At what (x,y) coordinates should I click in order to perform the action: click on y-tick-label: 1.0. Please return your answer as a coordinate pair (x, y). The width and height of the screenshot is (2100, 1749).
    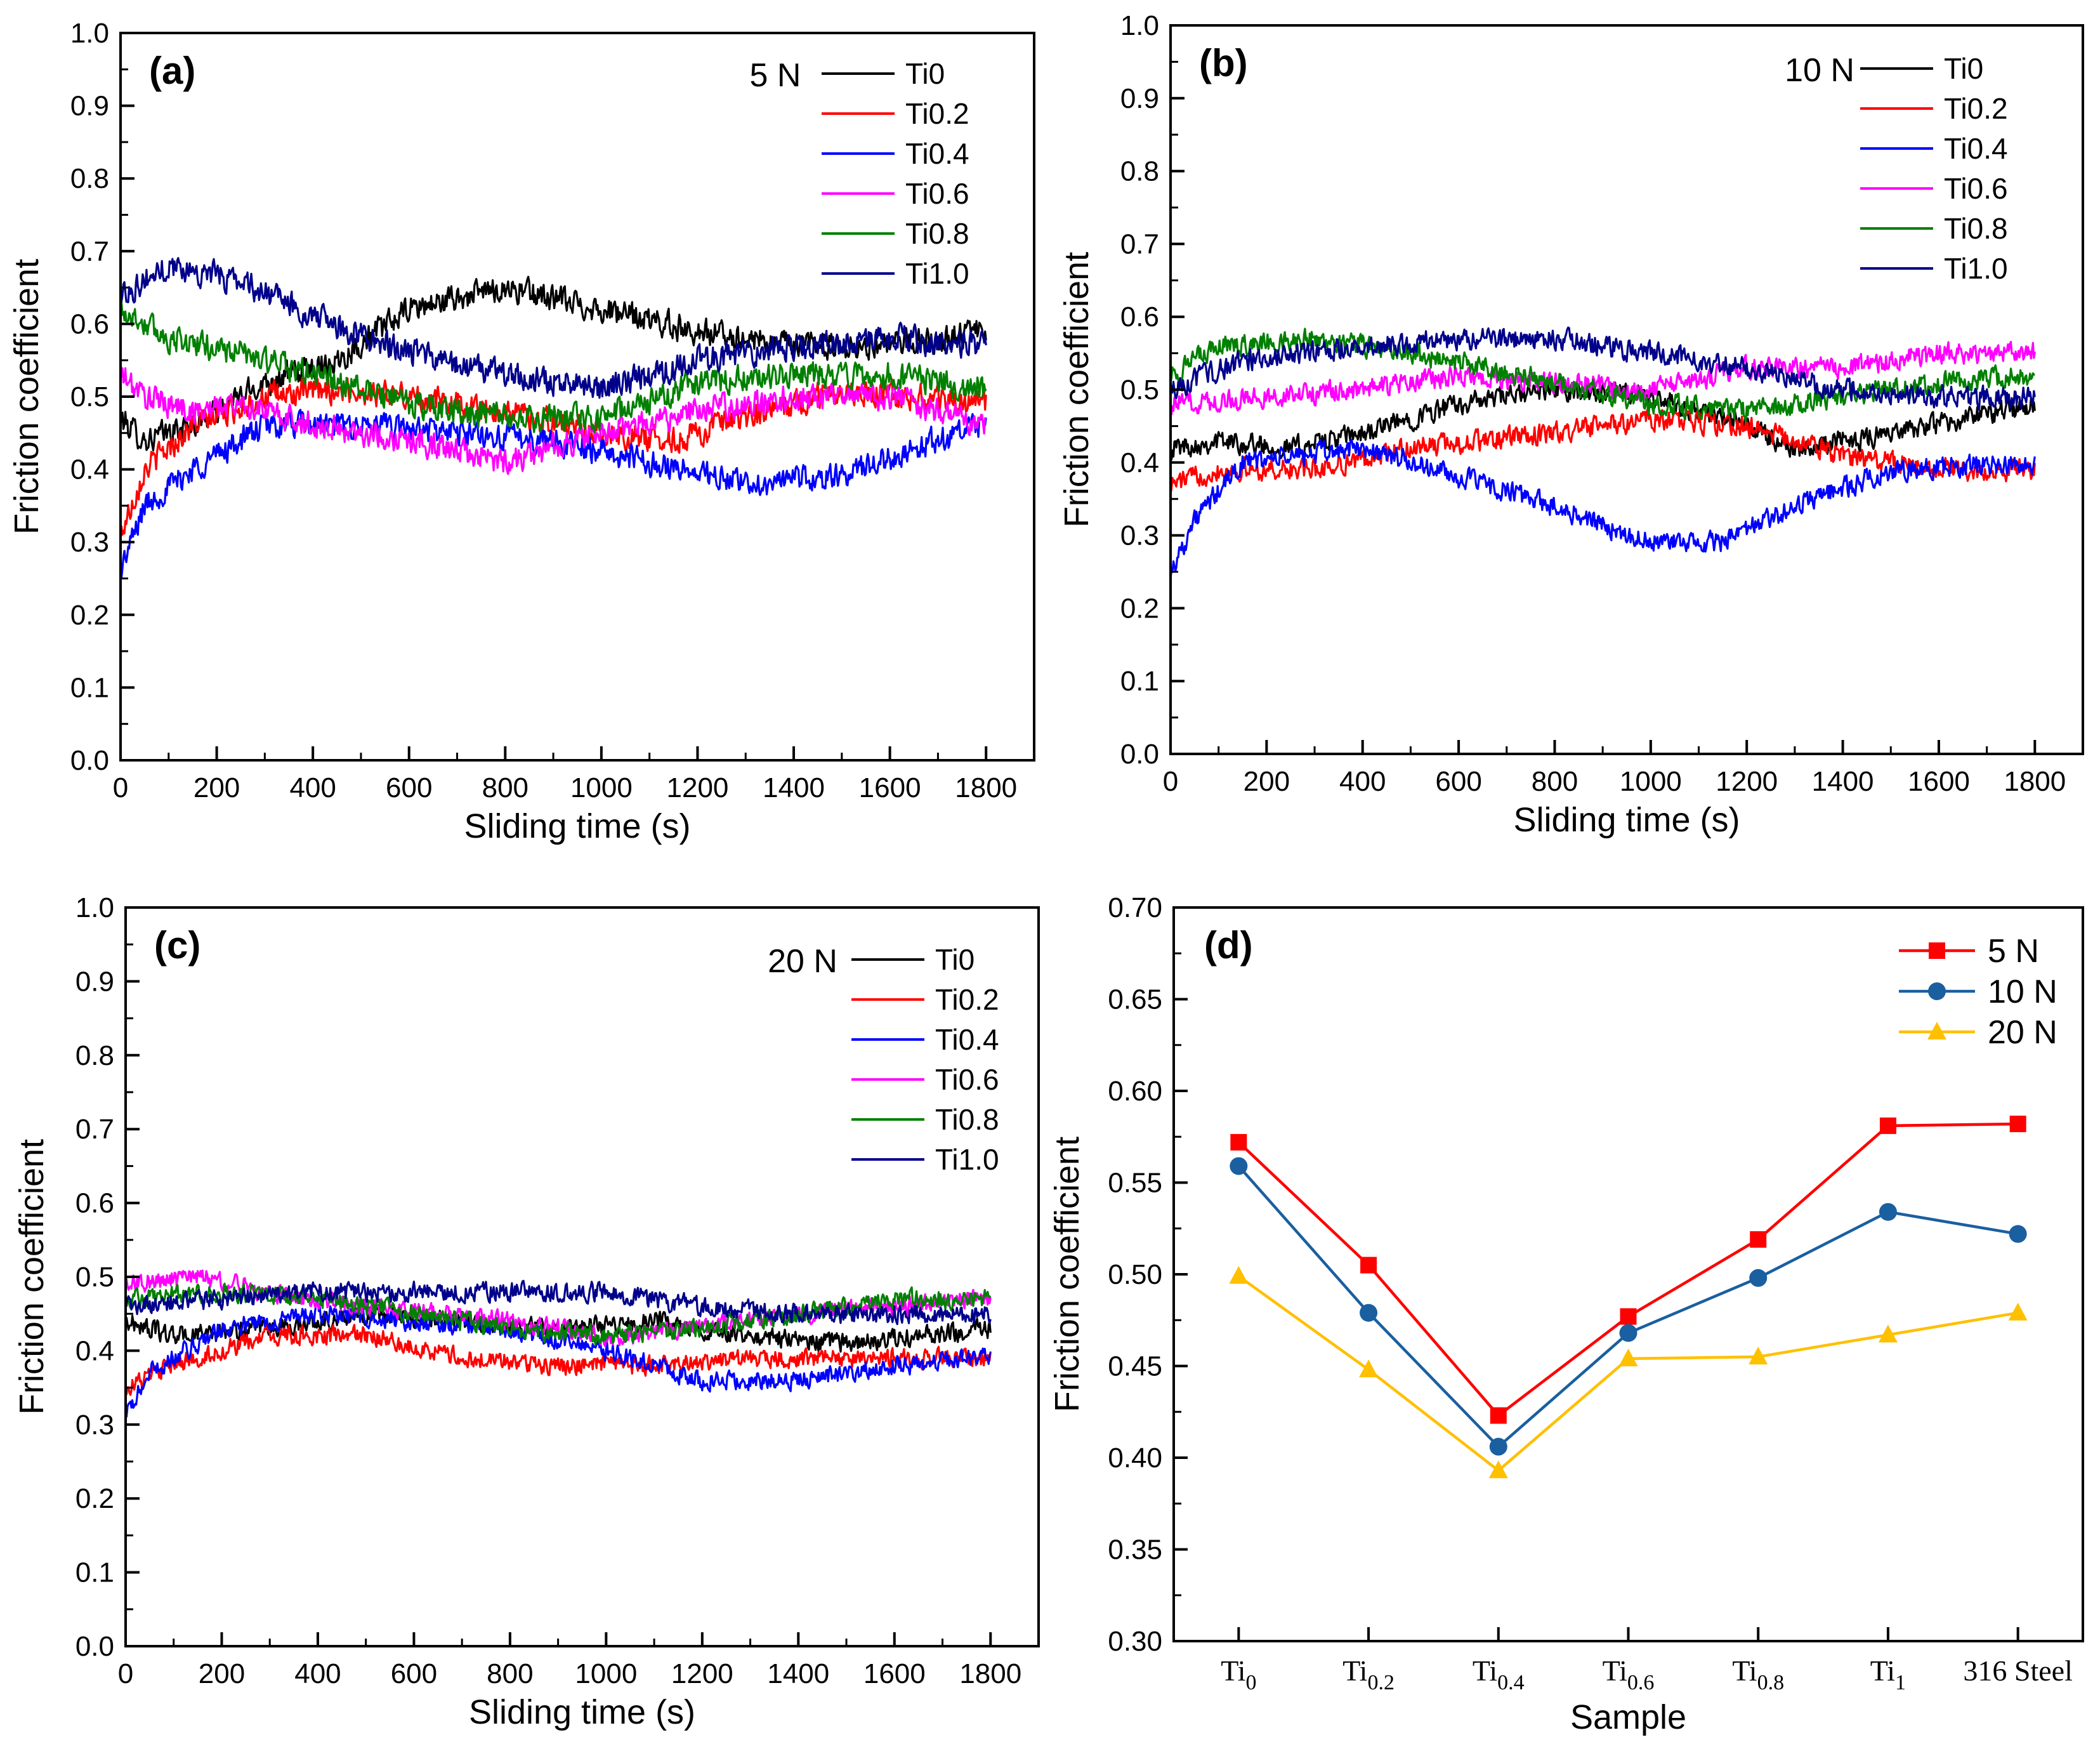
    Looking at the image, I should click on (89, 33).